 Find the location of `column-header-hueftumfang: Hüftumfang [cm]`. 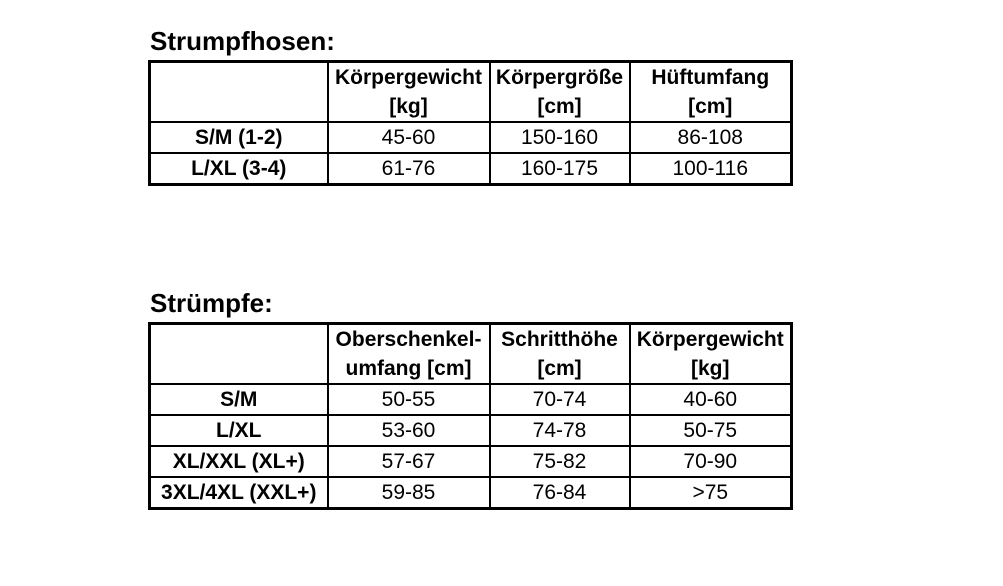

column-header-hueftumfang: Hüftumfang [cm] is located at coordinates (710, 91).